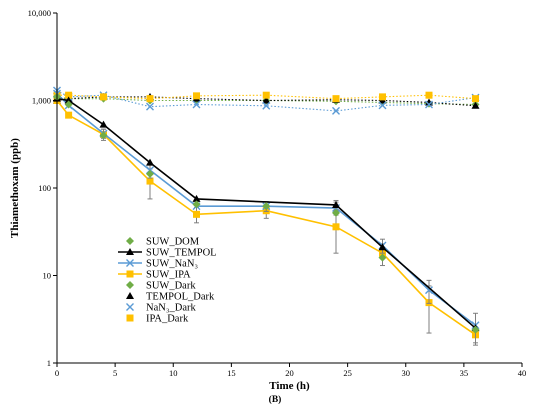 This screenshot has height=417, width=550. Describe the element at coordinates (167, 319) in the screenshot. I see `legend-label: IPA_Dark` at that location.